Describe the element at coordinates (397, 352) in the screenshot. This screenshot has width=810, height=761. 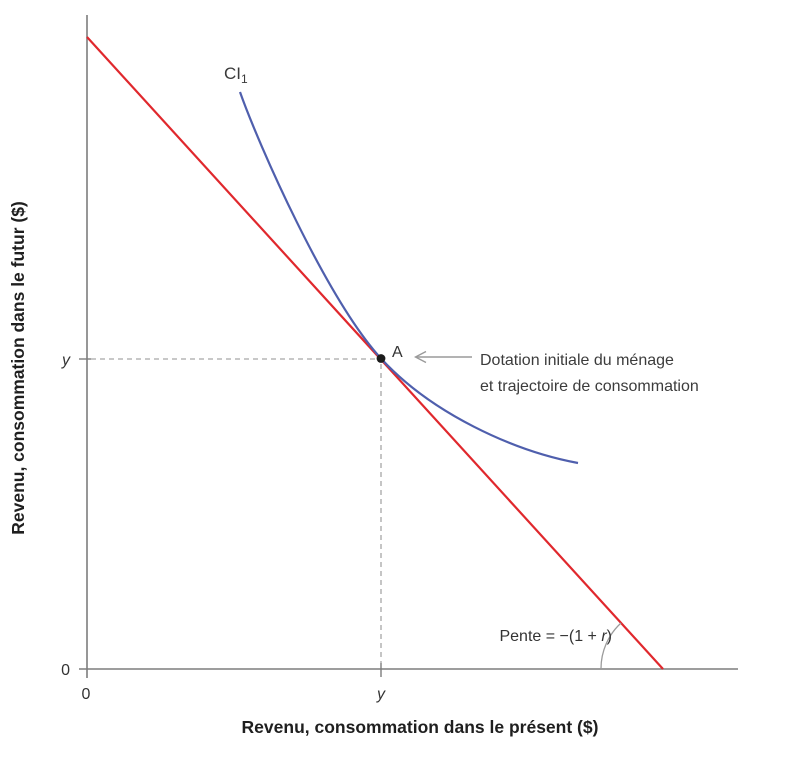
I see `point-a-label: A` at that location.